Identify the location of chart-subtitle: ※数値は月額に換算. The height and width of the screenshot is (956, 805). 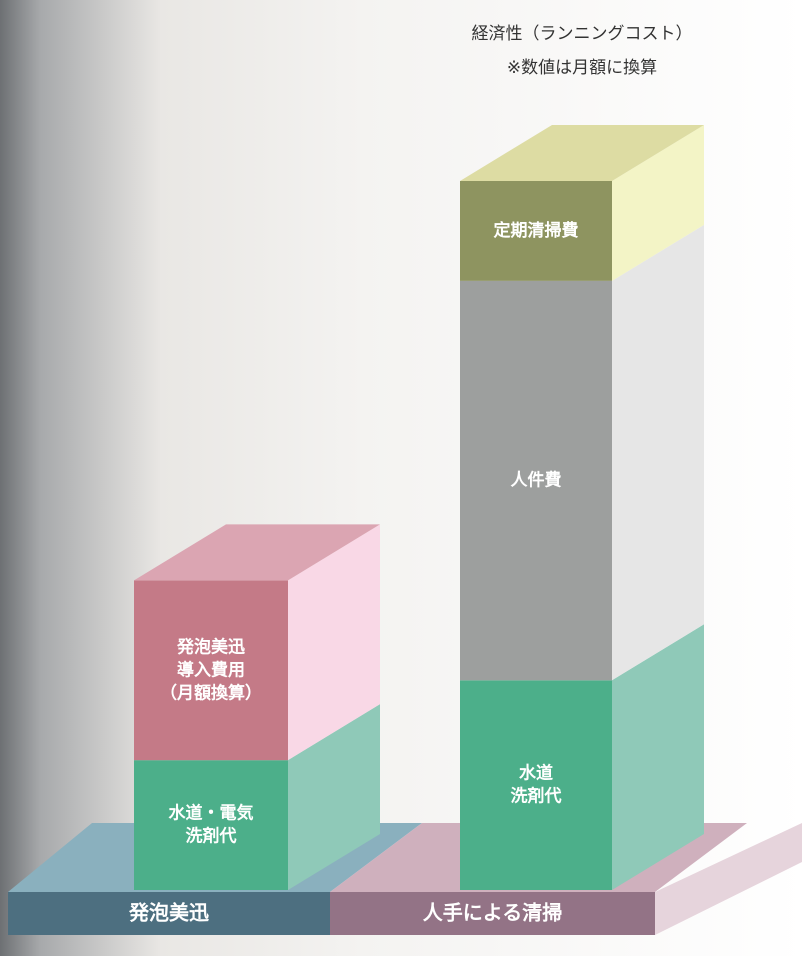
(582, 68).